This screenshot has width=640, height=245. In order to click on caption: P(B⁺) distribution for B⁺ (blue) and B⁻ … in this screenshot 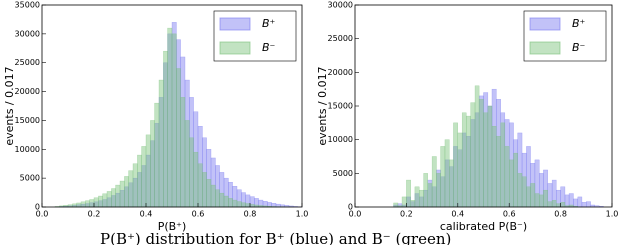, I will do `click(275, 237)`.